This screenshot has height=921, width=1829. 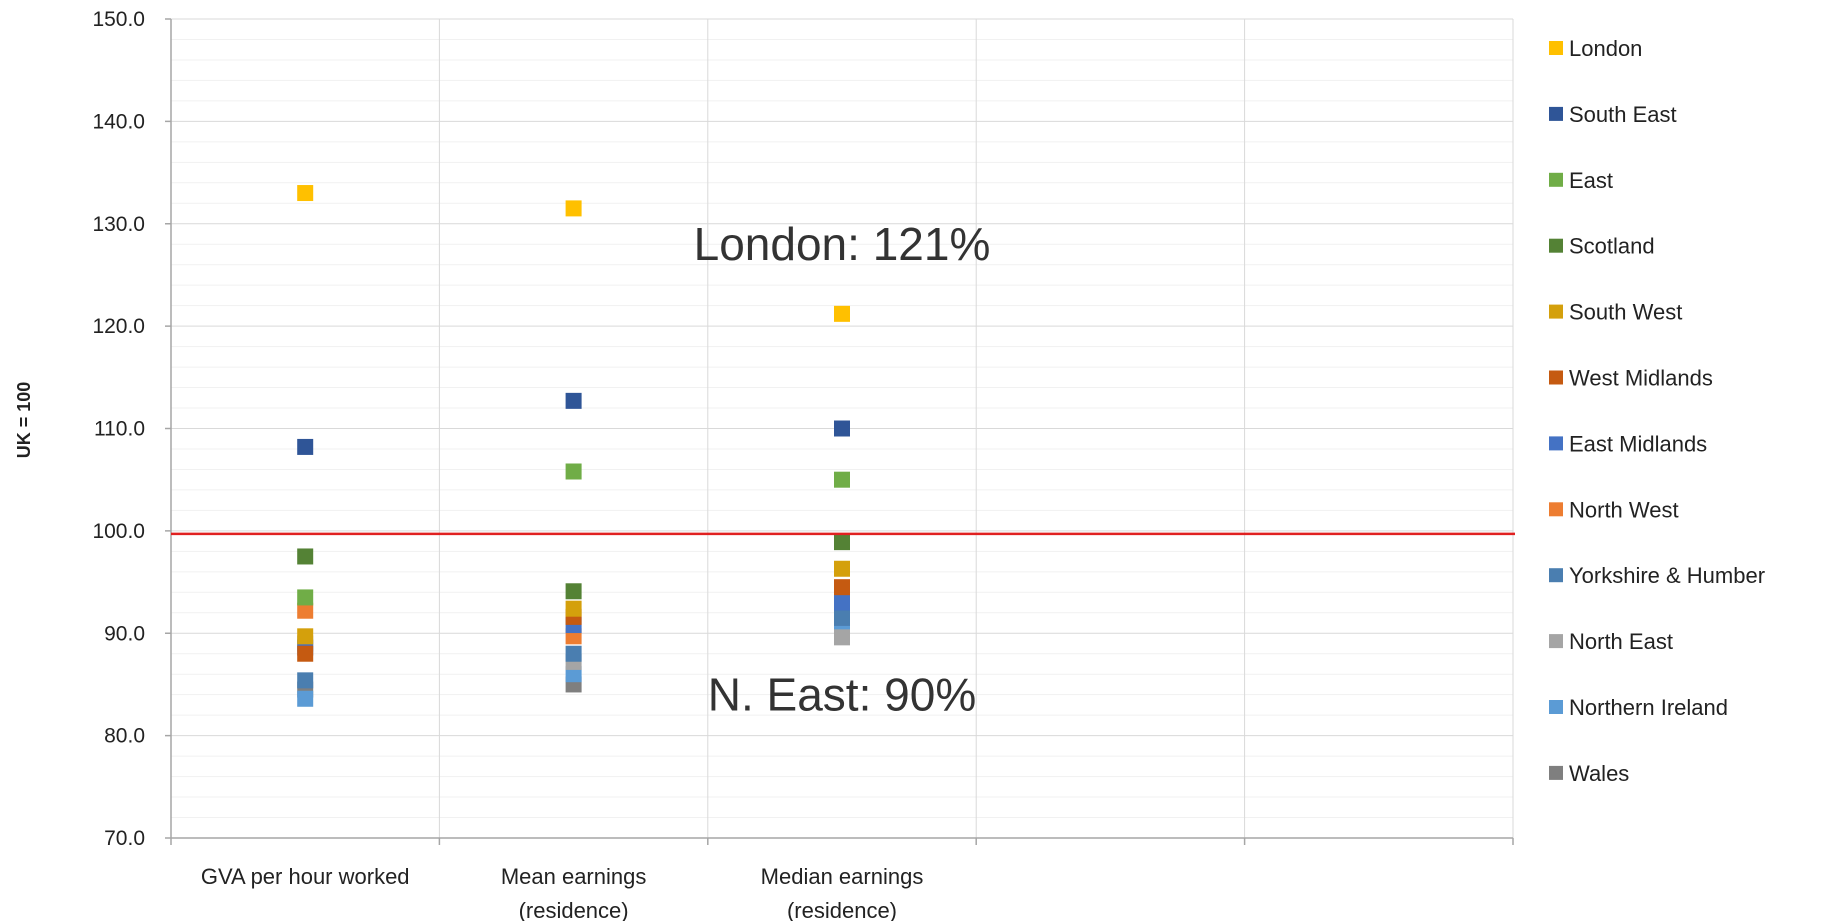 What do you see at coordinates (1625, 312) in the screenshot?
I see `legend-label: South West` at bounding box center [1625, 312].